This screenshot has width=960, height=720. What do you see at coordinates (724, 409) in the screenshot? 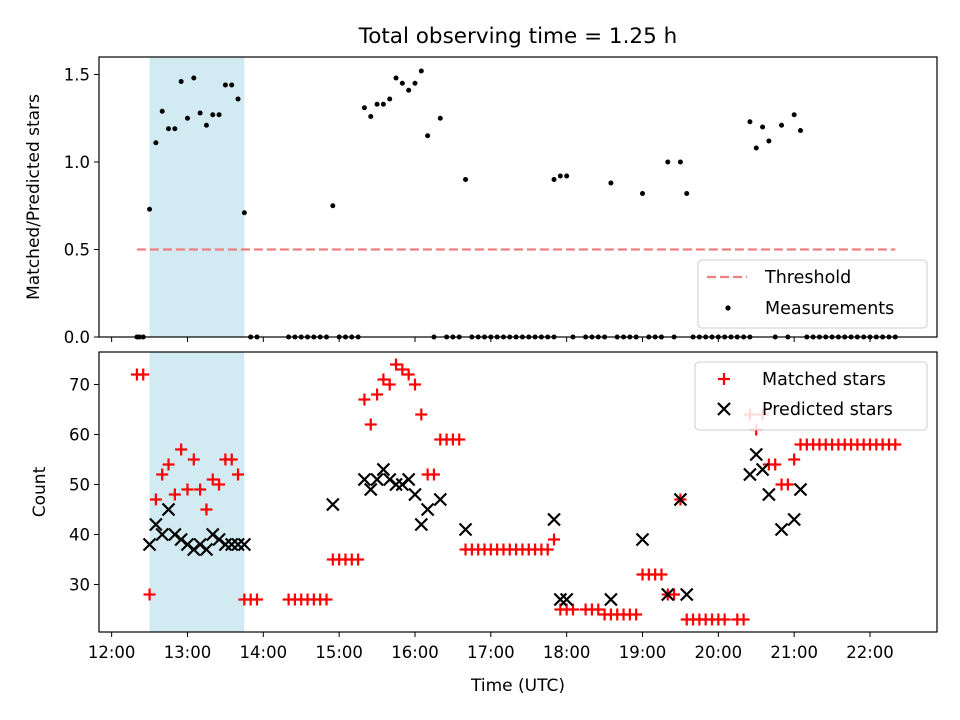
I see `legend-predicted-swatch` at bounding box center [724, 409].